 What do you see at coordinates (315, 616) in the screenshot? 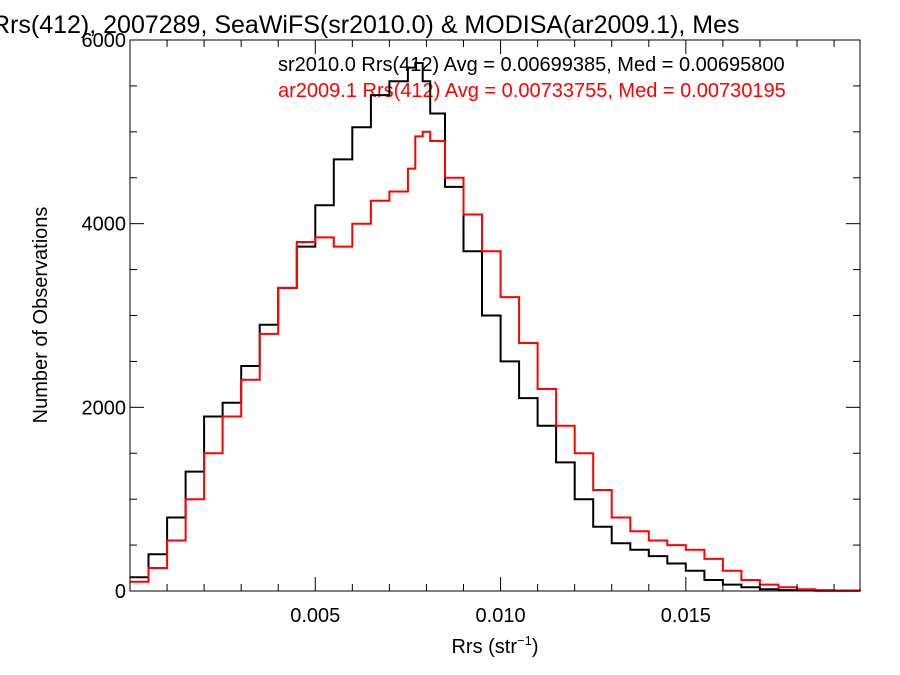
I see `x-tick-label: 0.005` at bounding box center [315, 616].